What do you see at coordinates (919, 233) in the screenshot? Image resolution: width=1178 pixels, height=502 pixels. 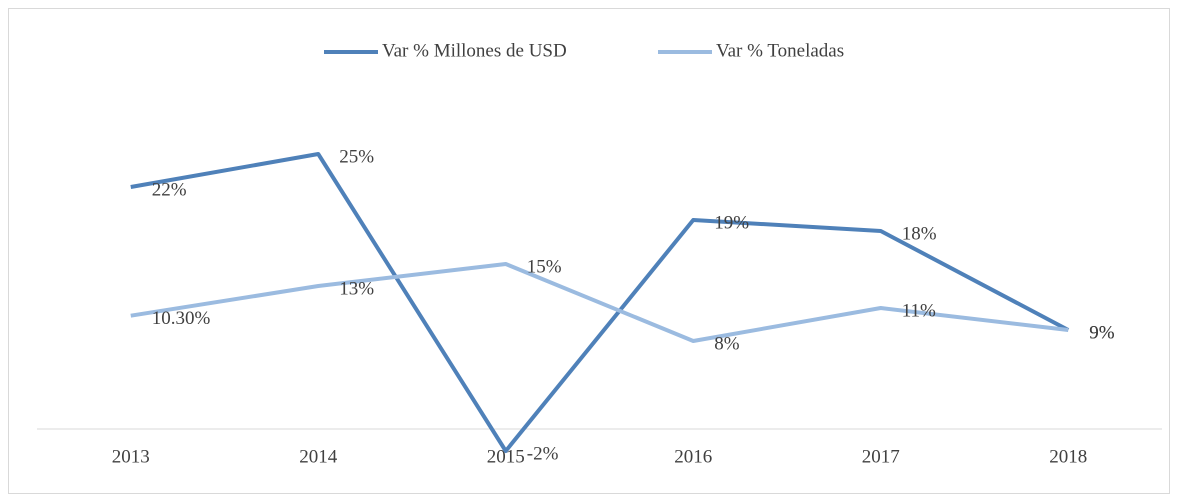 I see `data-label: 18%` at bounding box center [919, 233].